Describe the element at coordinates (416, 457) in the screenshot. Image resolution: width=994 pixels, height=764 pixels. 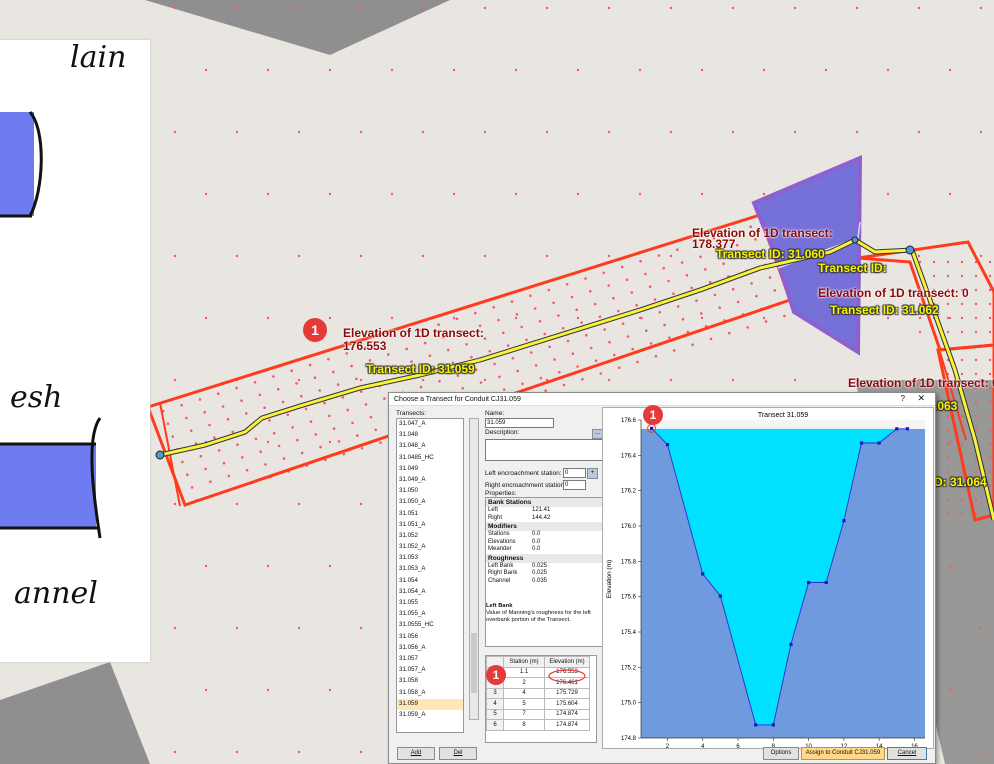
I see `transect-list-item: 31.0485_HC` at that location.